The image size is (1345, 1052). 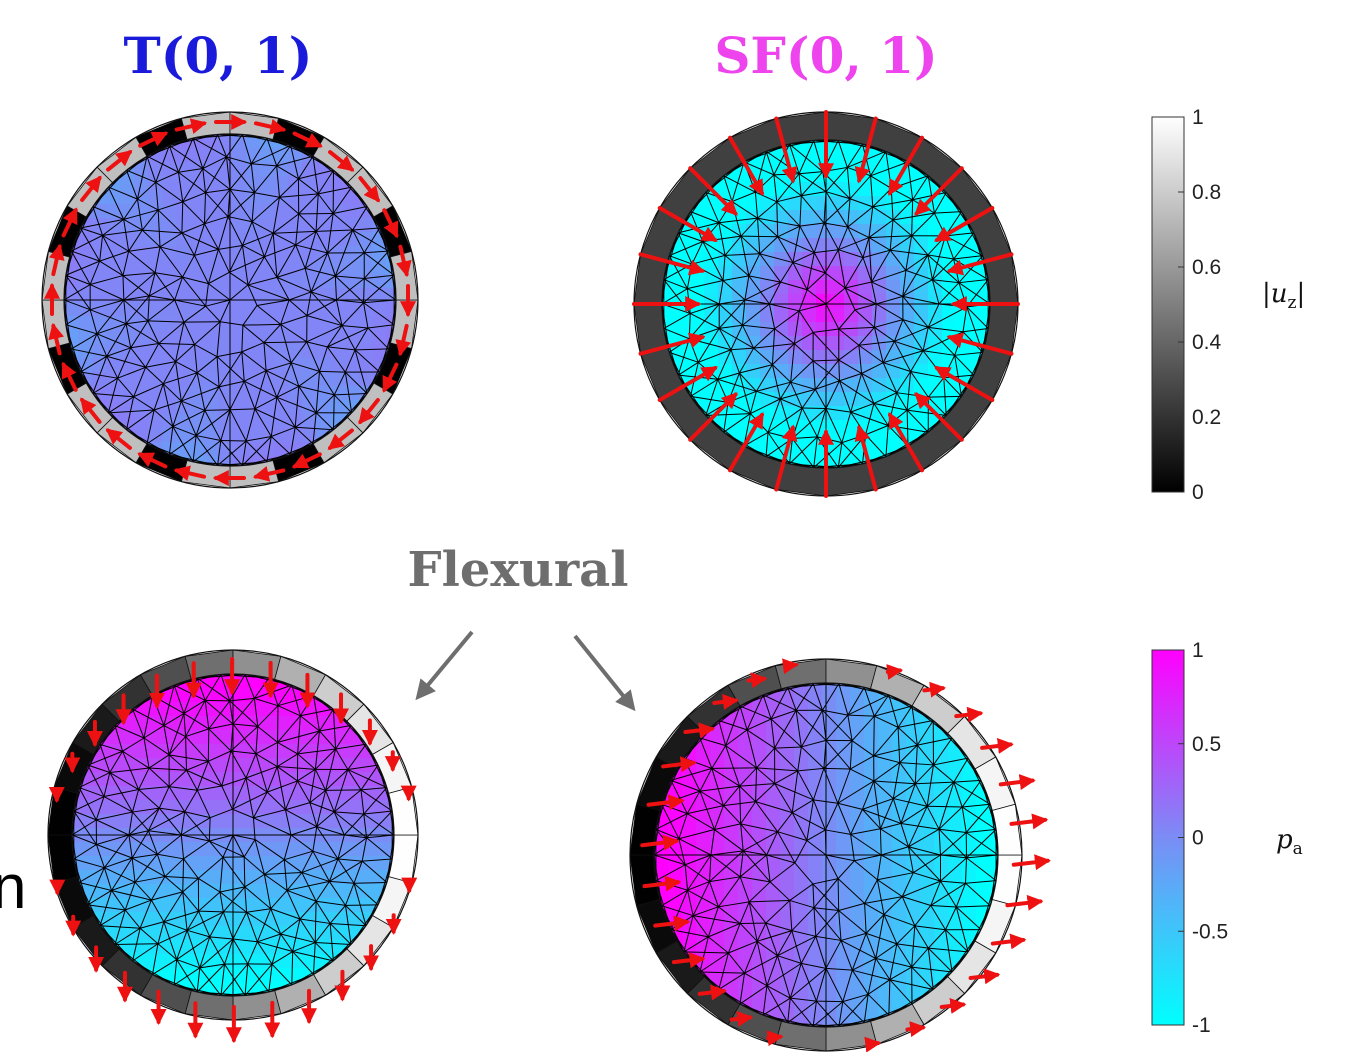 I want to click on colorbar-pressure-tick-label: 0, so click(x=1198, y=838).